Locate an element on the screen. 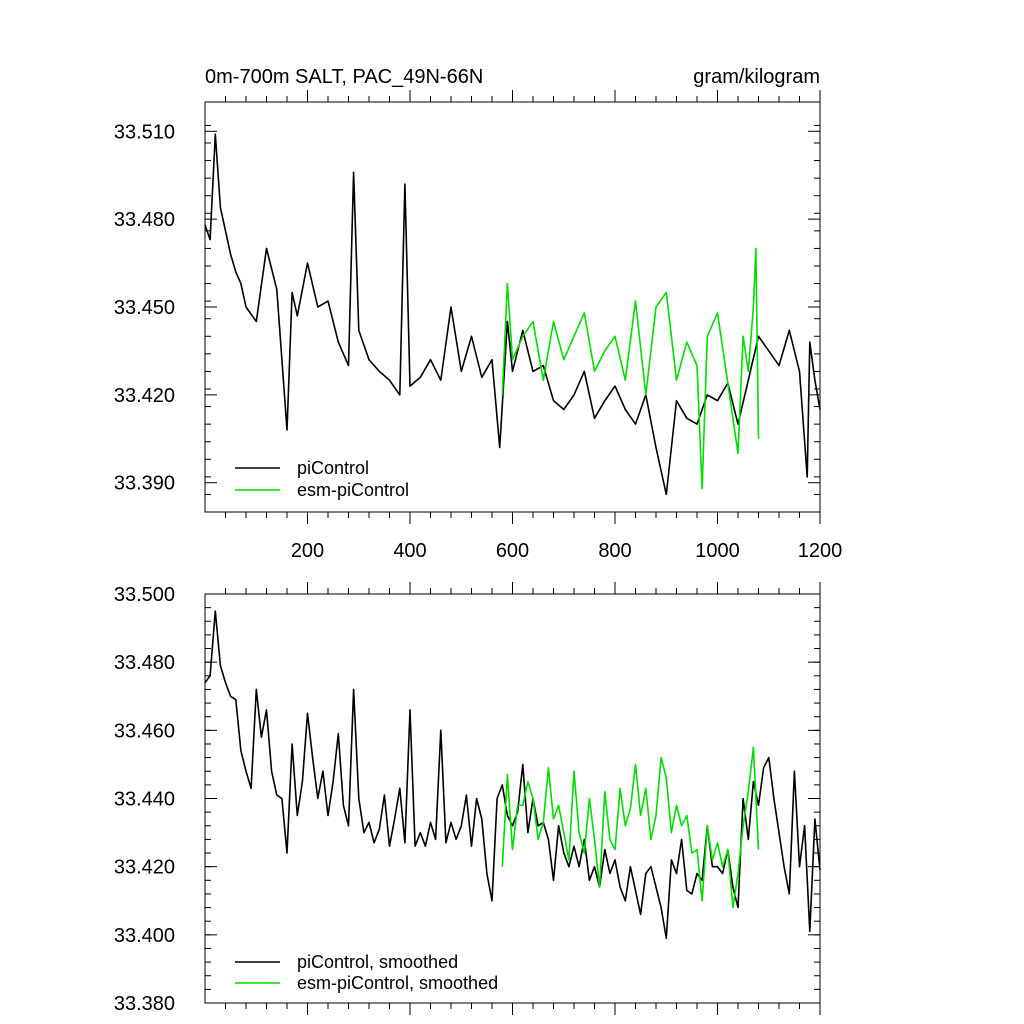  x-tick-label: 1000 is located at coordinates (717, 551).